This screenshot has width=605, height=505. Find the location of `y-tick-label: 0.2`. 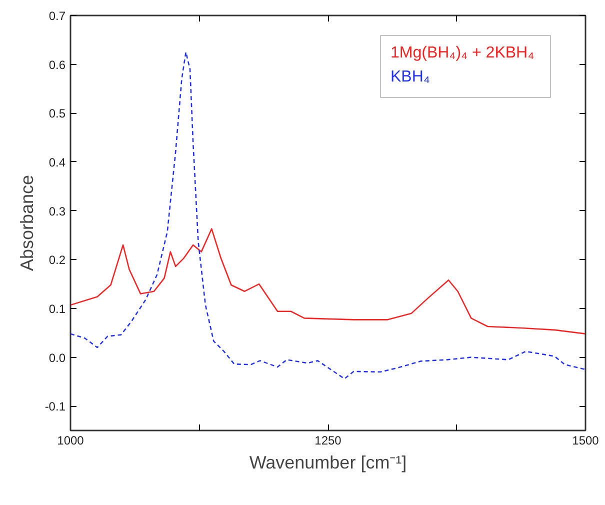

y-tick-label: 0.2 is located at coordinates (57, 260).